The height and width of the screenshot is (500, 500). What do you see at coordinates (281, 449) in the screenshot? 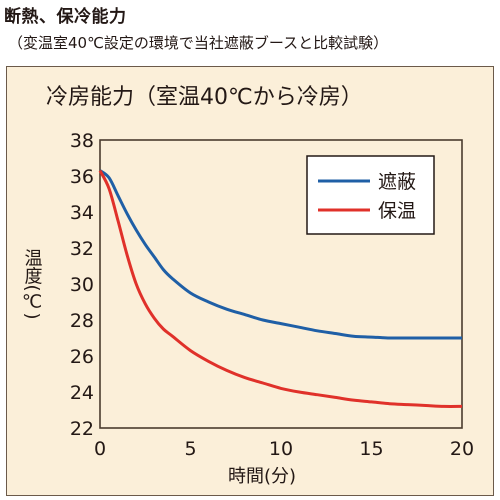
I see `x-tick-label: 10` at bounding box center [281, 449].